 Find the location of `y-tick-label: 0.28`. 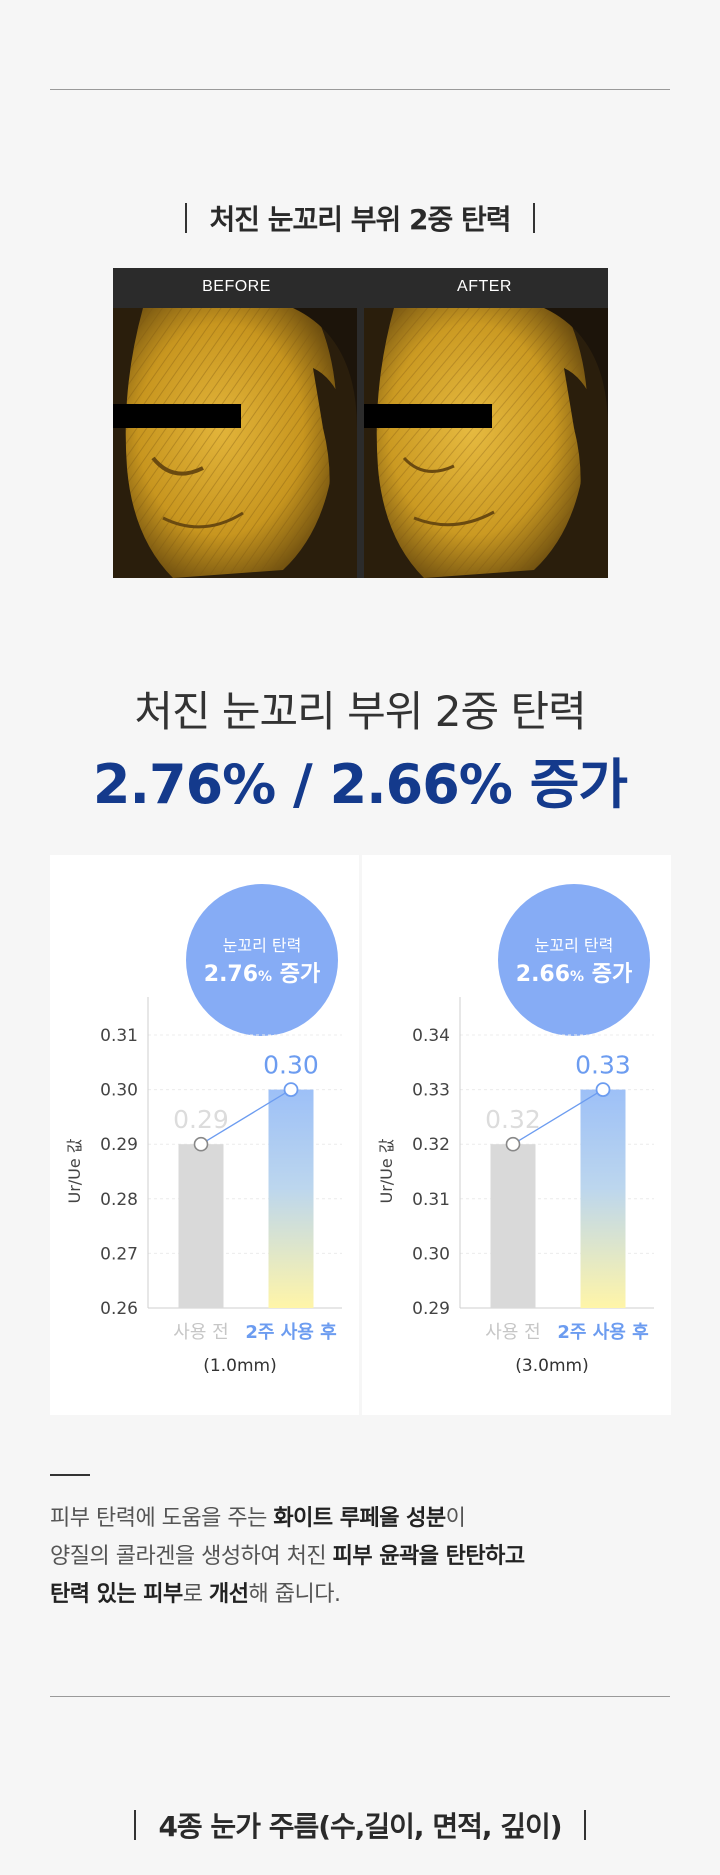

y-tick-label: 0.28 is located at coordinates (119, 1200).